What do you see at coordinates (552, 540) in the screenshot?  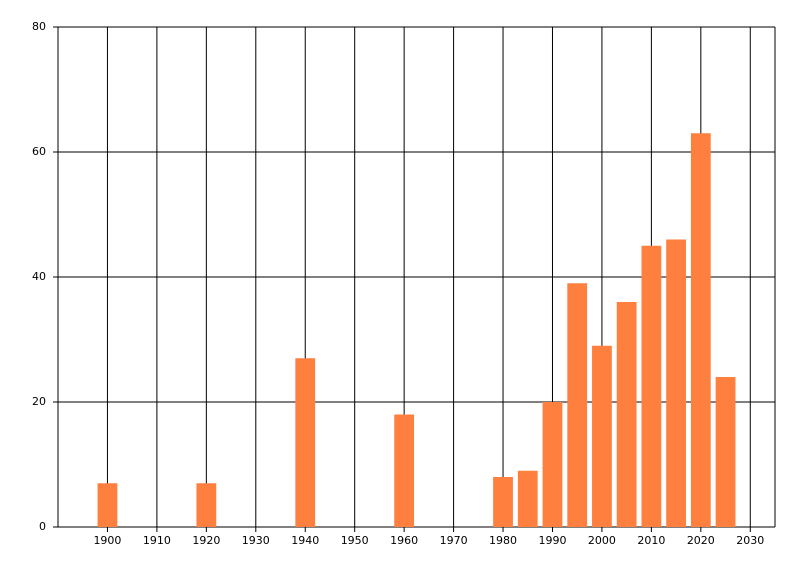 I see `x-tick-label: 1990` at bounding box center [552, 540].